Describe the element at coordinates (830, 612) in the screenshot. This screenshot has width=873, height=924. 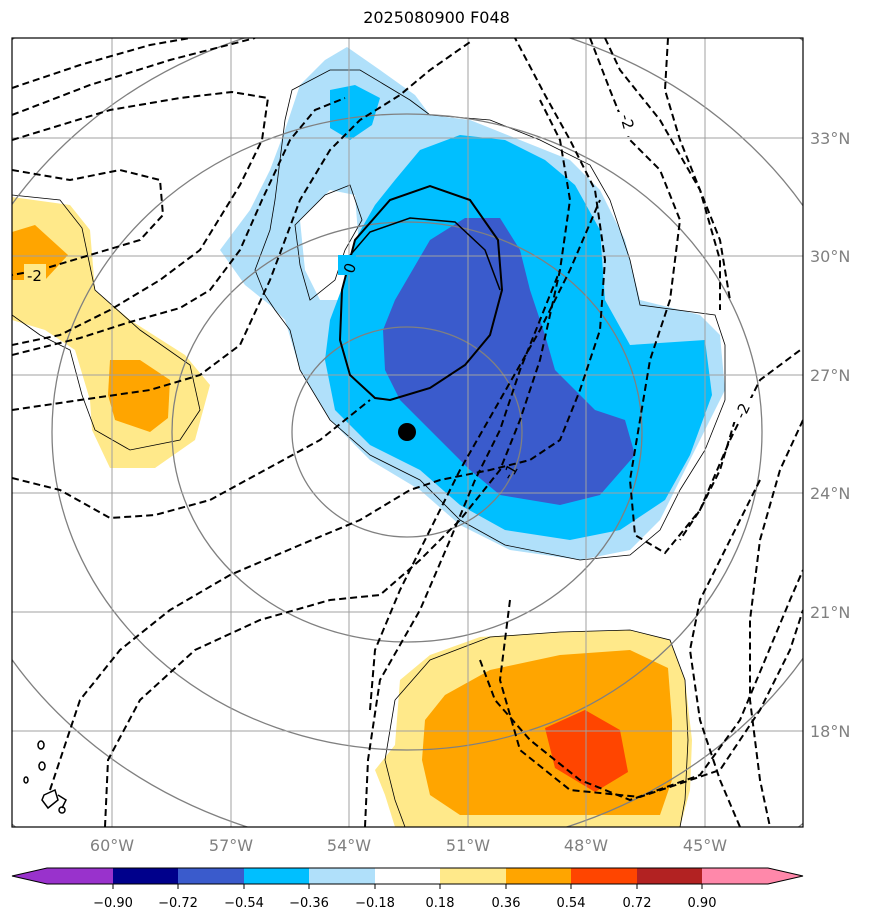
I see `lat-label: 21°N` at that location.